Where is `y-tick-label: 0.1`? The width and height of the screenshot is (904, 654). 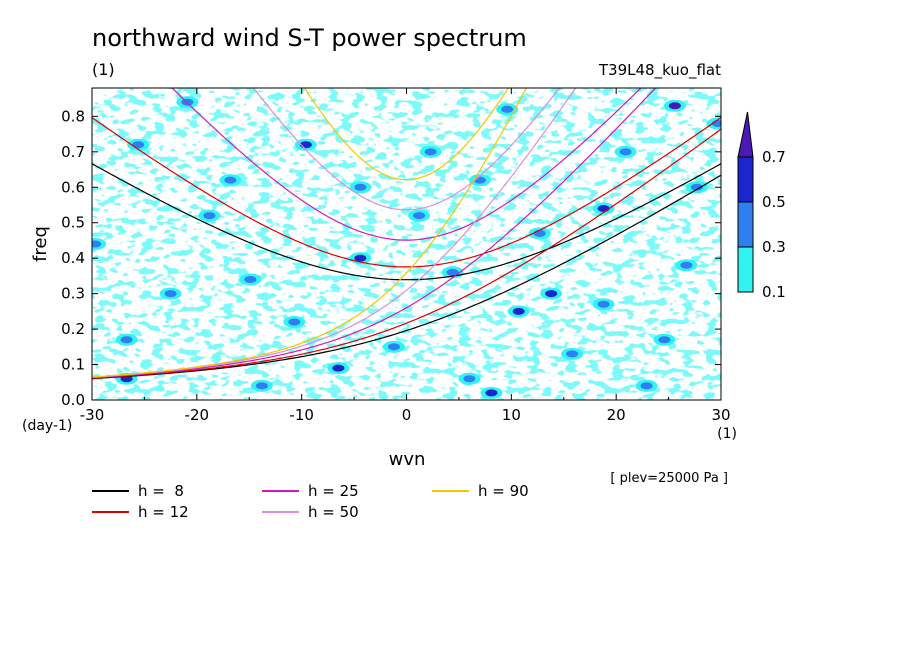
y-tick-label: 0.1 is located at coordinates (73, 365).